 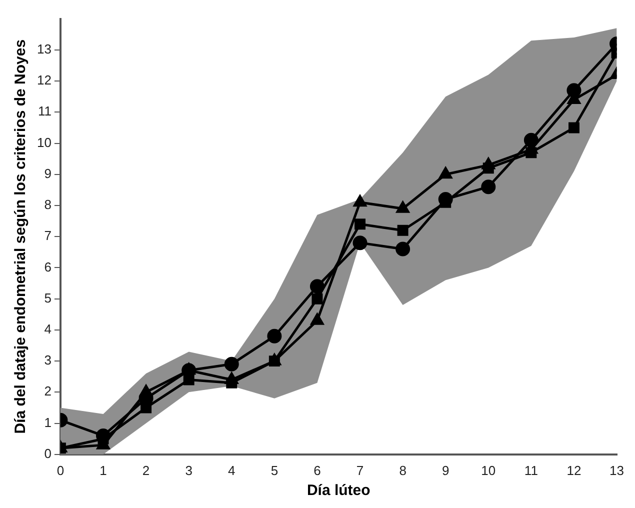 What do you see at coordinates (446, 470) in the screenshot?
I see `x-tick-label: 9` at bounding box center [446, 470].